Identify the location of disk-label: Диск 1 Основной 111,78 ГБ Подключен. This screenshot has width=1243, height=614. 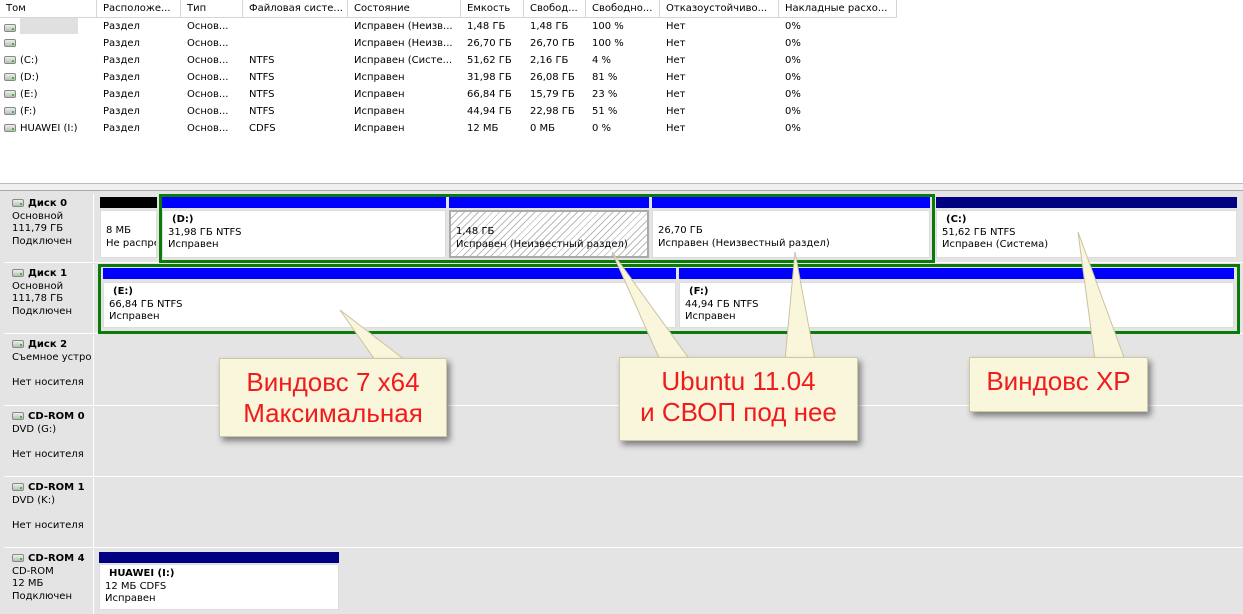
(49, 299).